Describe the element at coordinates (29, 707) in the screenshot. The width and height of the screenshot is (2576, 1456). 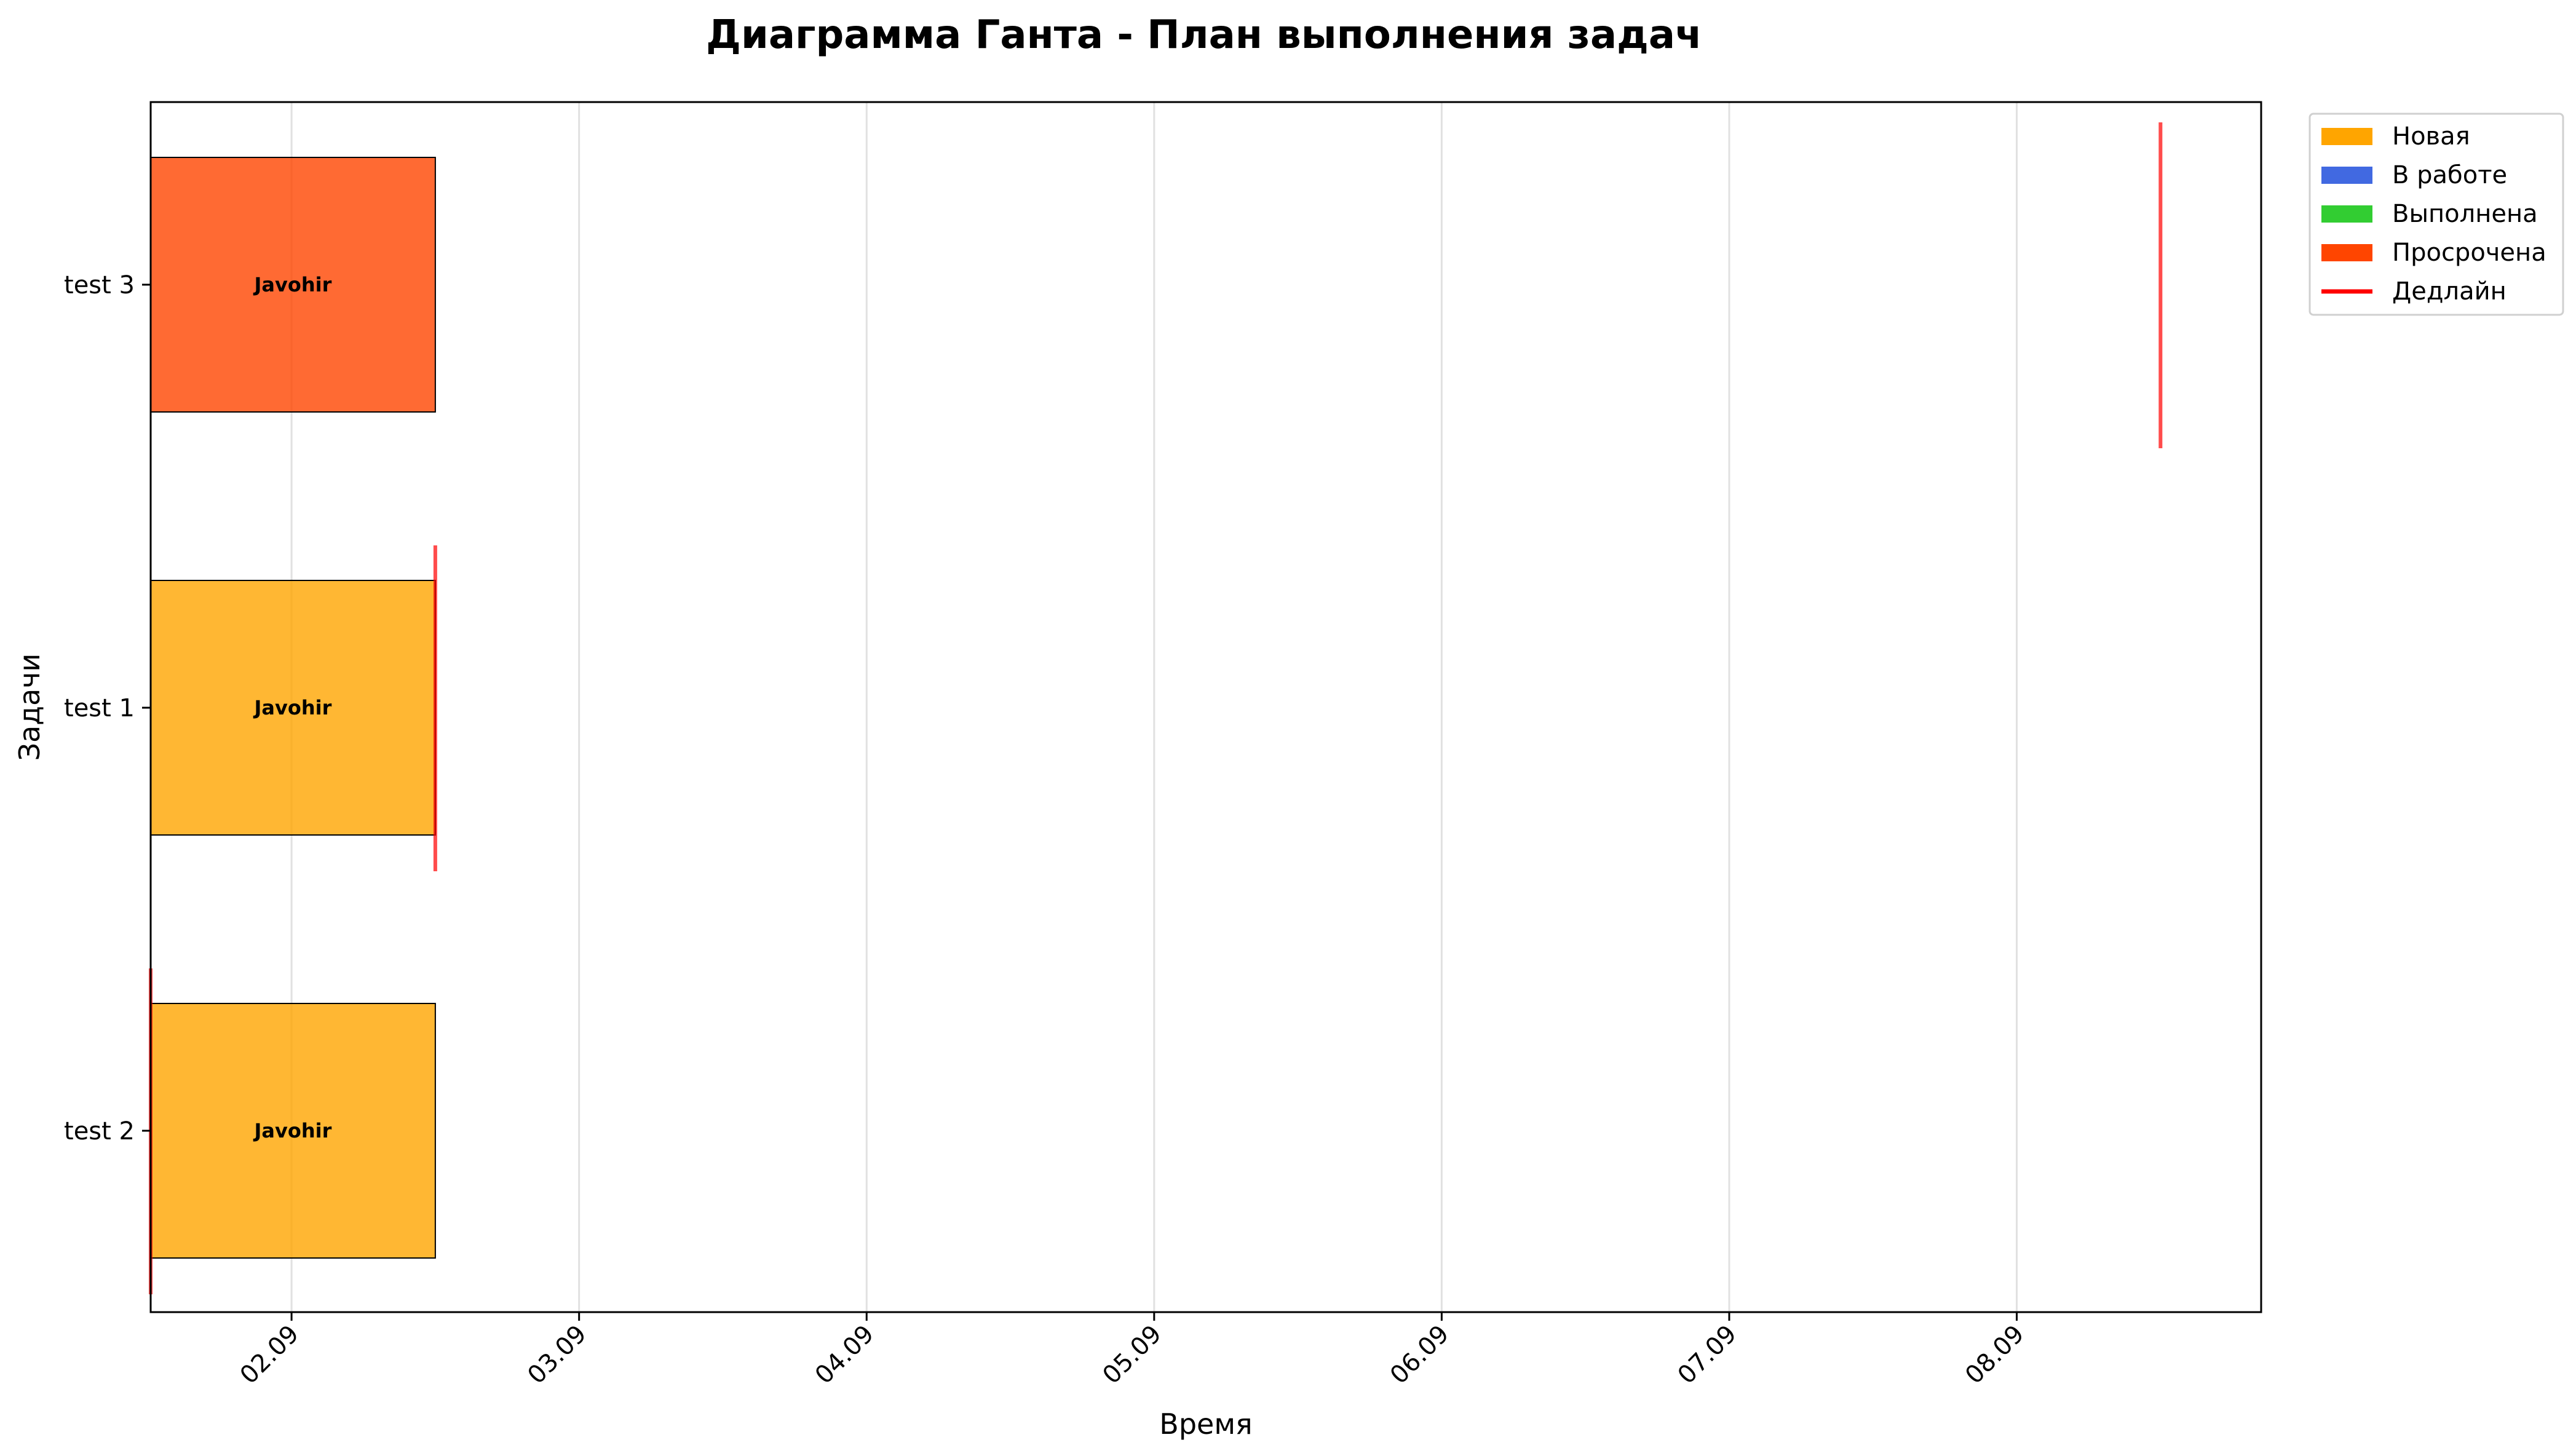
I see `y-axis-label: Задачи` at that location.